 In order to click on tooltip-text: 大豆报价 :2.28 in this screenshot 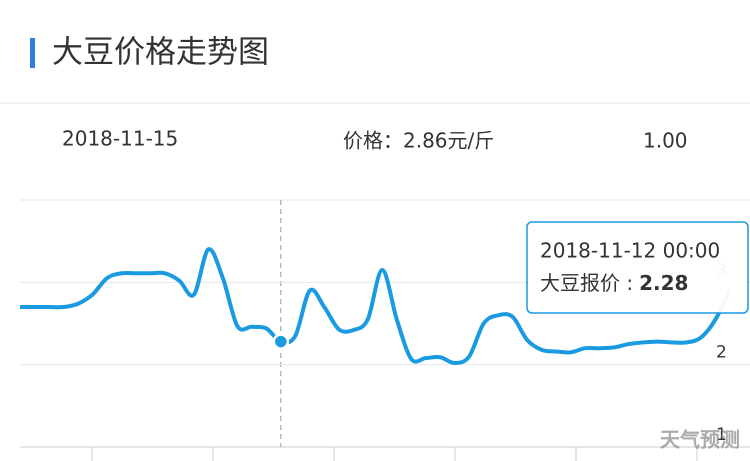, I will do `click(614, 283)`.